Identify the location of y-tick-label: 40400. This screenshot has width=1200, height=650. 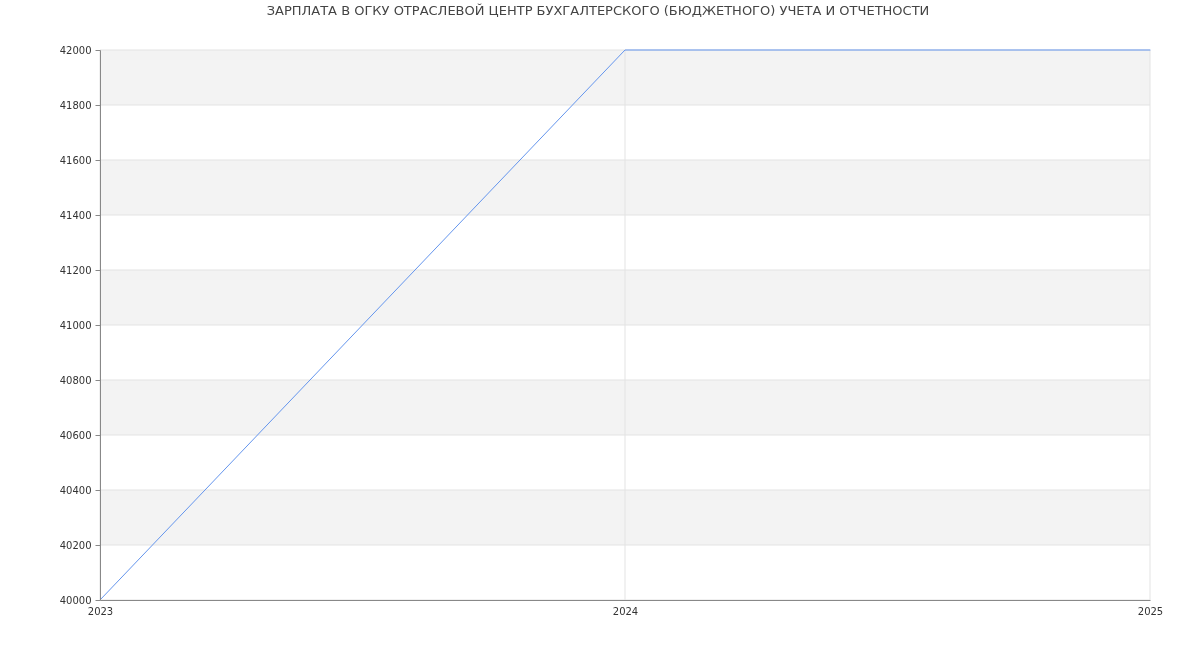
(75, 490).